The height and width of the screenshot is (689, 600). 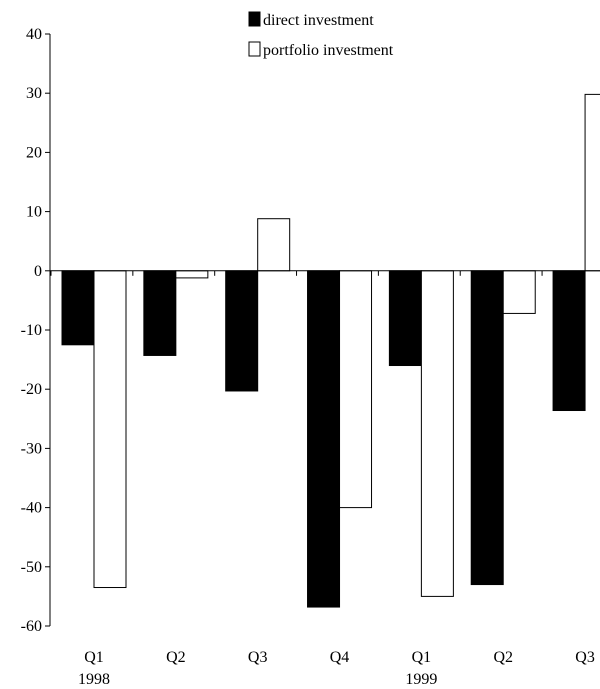 I want to click on y-tick-label: -20, so click(x=31, y=389).